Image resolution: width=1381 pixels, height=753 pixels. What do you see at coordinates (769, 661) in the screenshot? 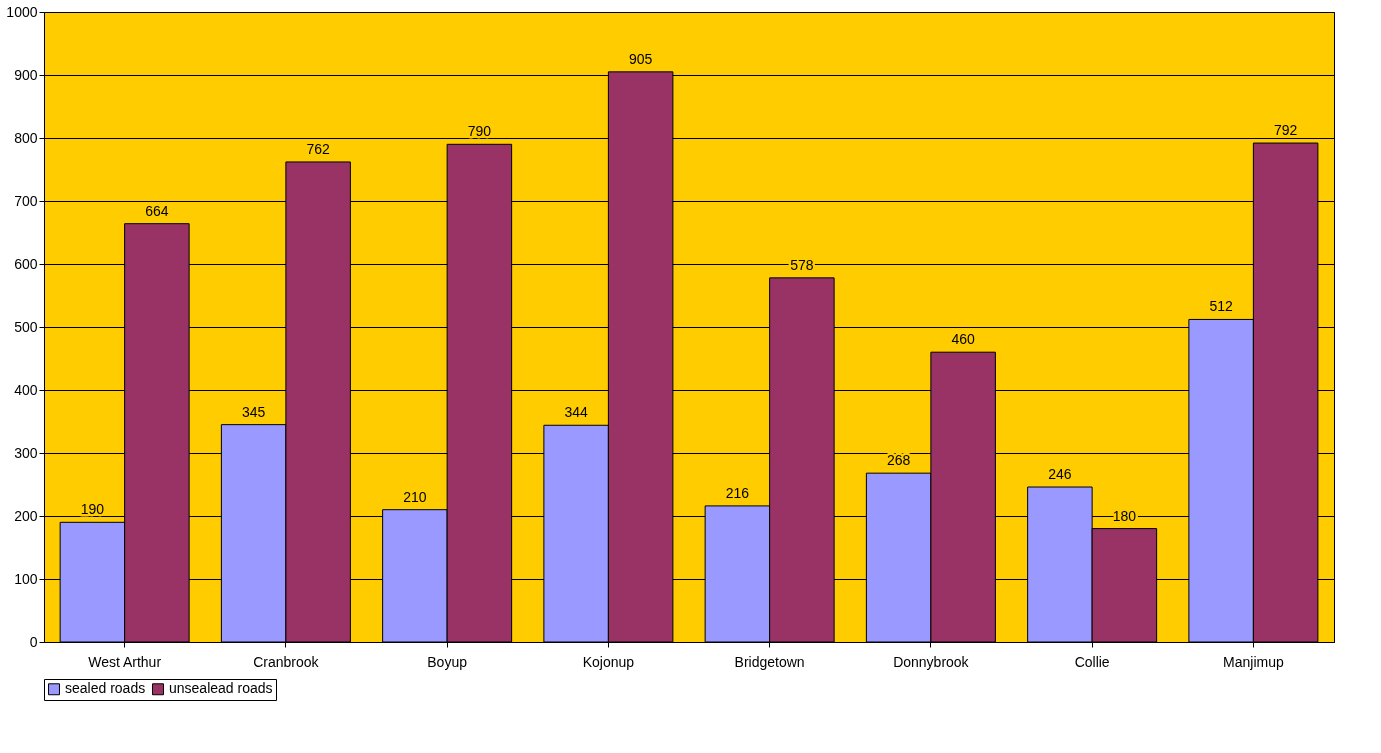
I see `x-tick-label: Bridgetown` at bounding box center [769, 661].